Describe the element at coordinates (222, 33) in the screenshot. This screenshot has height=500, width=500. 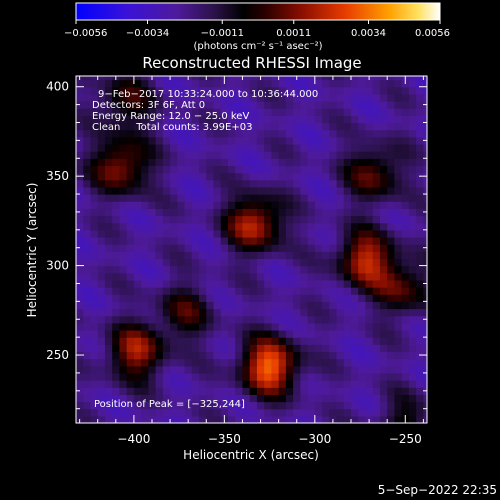
I see `colorbar-tick-label: −0.0011` at that location.